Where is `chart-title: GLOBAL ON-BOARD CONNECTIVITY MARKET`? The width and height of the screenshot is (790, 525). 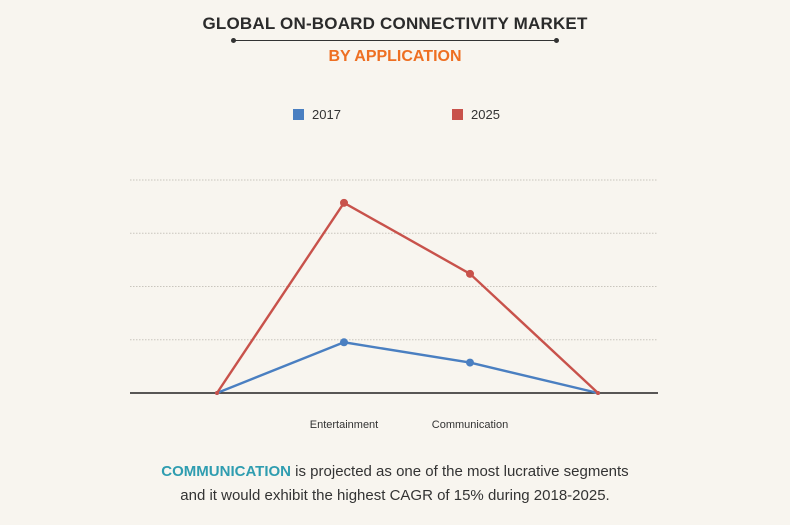
chart-title: GLOBAL ON-BOARD CONNECTIVITY MARKET is located at coordinates (395, 23).